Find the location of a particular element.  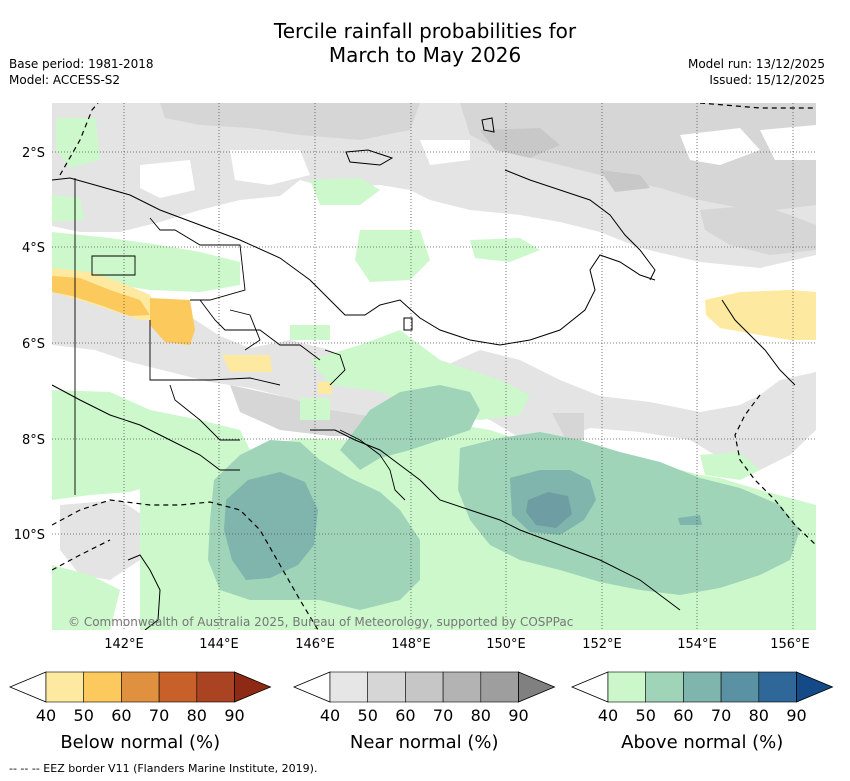

lon-label: 152°E is located at coordinates (602, 644).